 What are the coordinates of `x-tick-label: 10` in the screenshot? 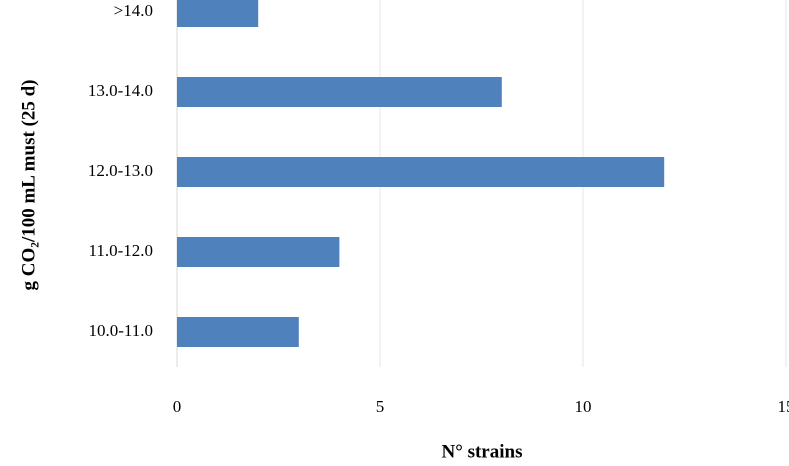 It's located at (583, 406).